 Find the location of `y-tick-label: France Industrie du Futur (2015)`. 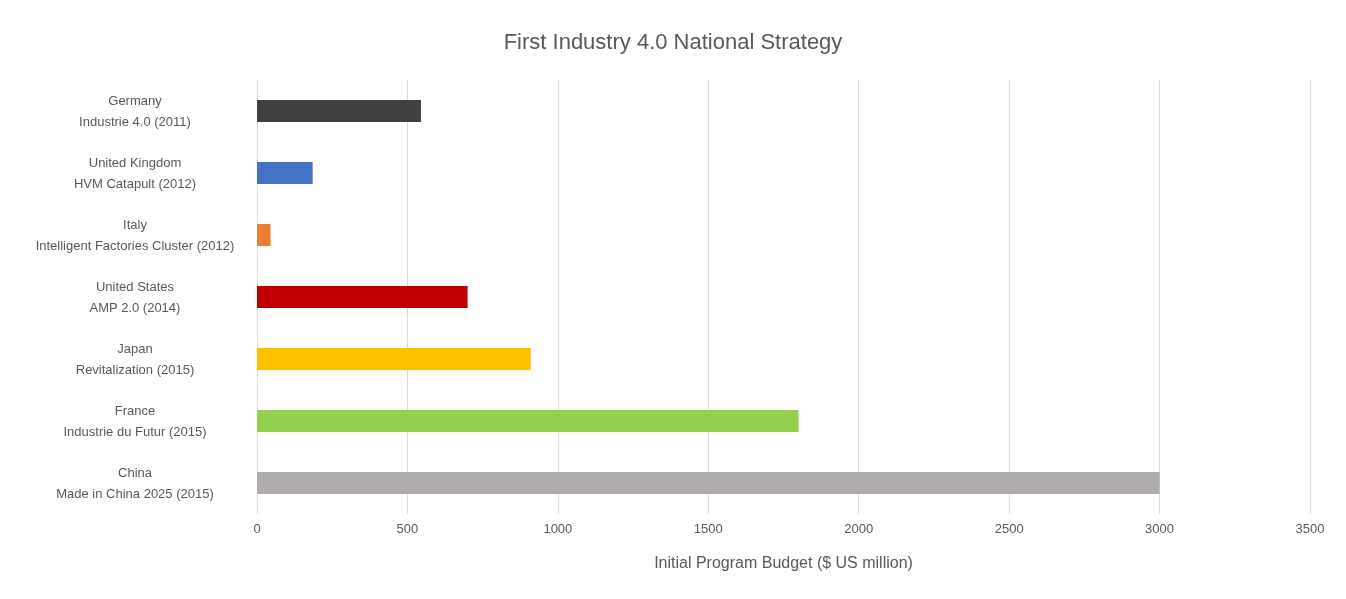

y-tick-label: France Industrie du Futur (2015) is located at coordinates (135, 421).